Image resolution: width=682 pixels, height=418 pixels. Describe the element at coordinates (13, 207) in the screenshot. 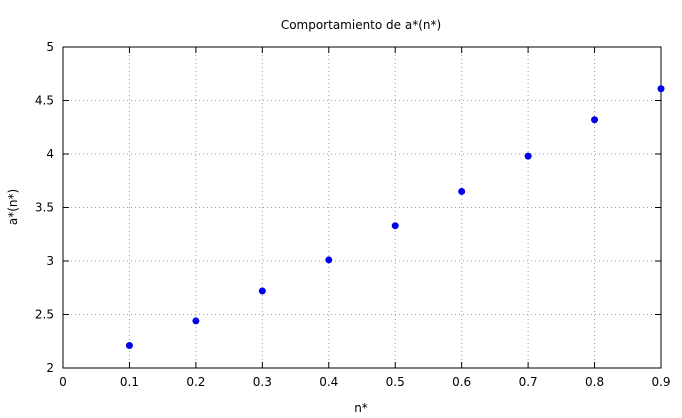

I see `y-axis-label: a*(n*)` at that location.